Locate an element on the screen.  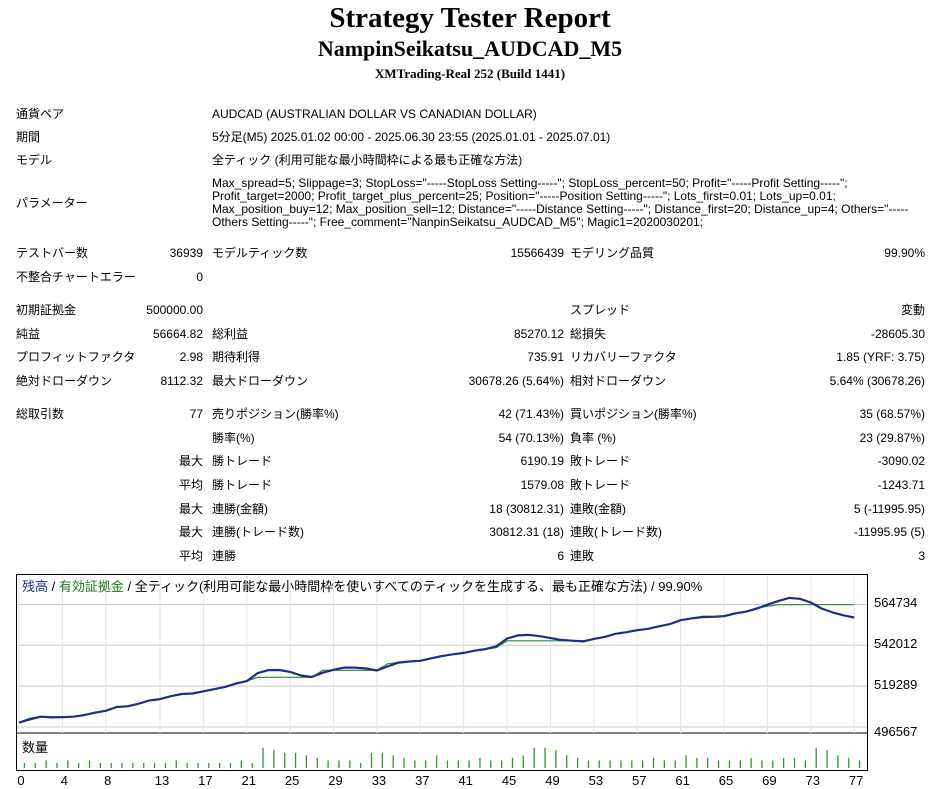
spread-value: 変動 is located at coordinates (912, 310).